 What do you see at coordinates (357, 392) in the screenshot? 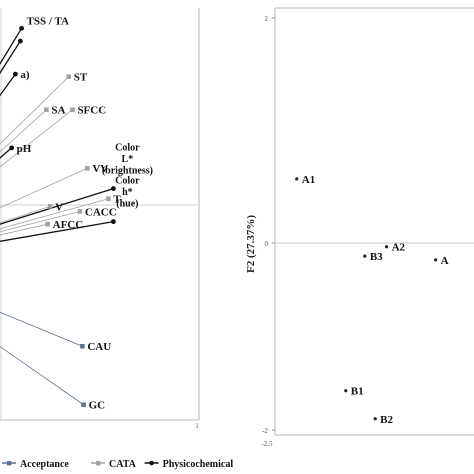
I see `sample-label-b1: B1` at bounding box center [357, 392].